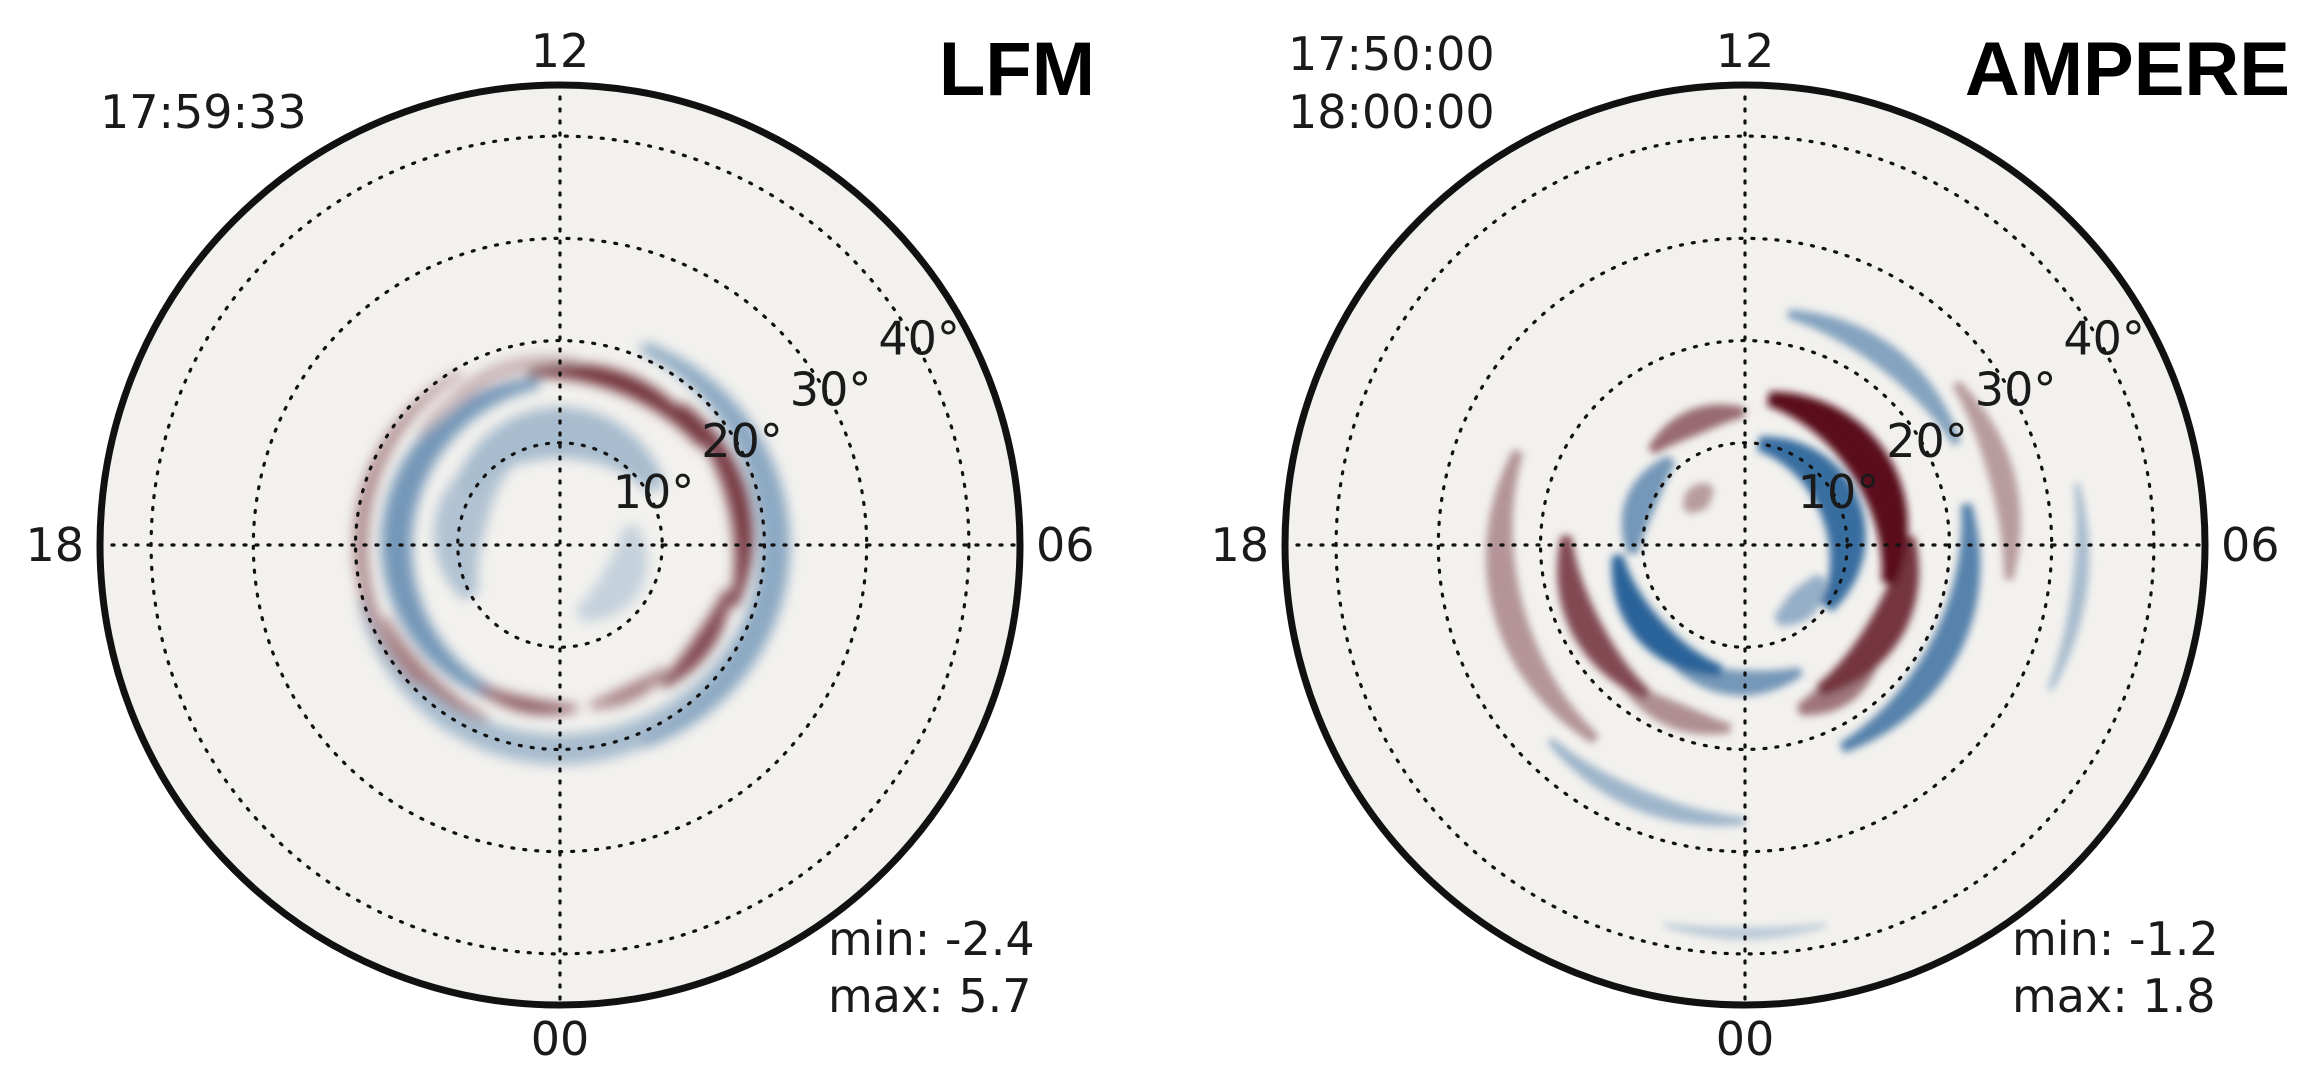  I want to click on panel-title: AMPERE, so click(2127, 69).